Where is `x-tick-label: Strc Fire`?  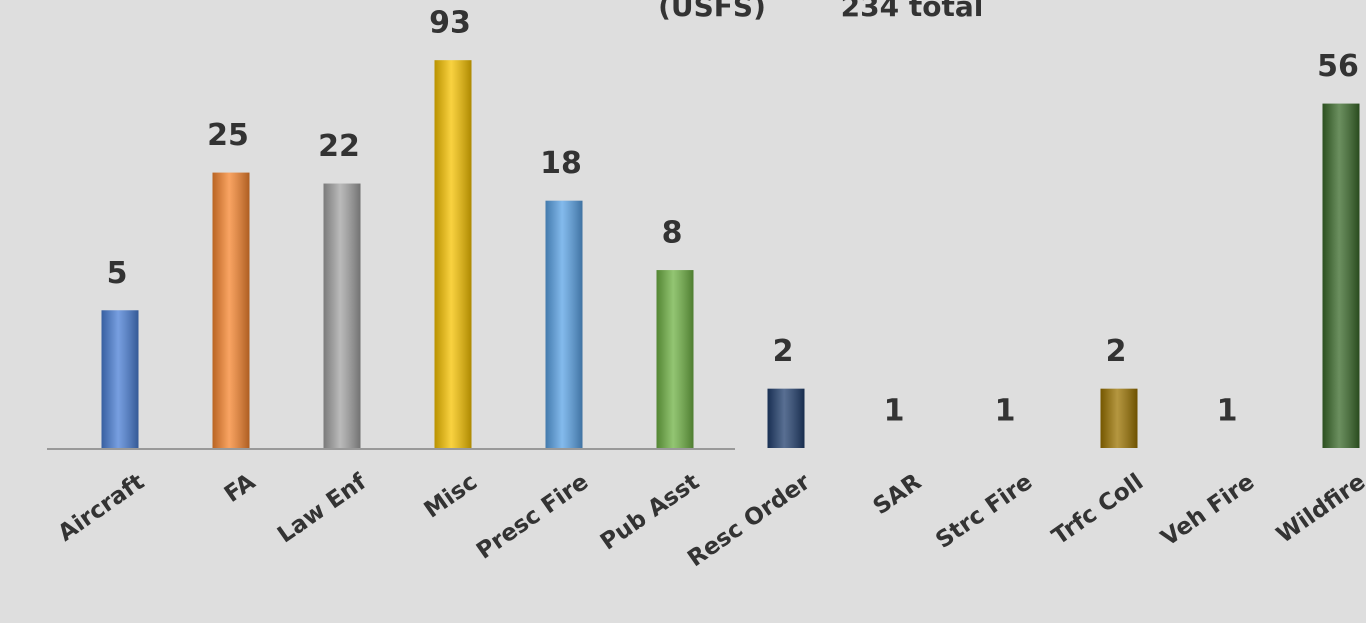
x-tick-label: Strc Fire is located at coordinates (984, 511).